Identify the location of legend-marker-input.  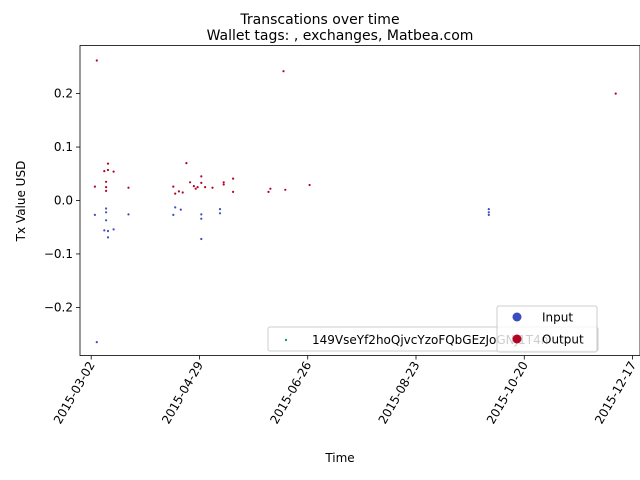
(517, 317).